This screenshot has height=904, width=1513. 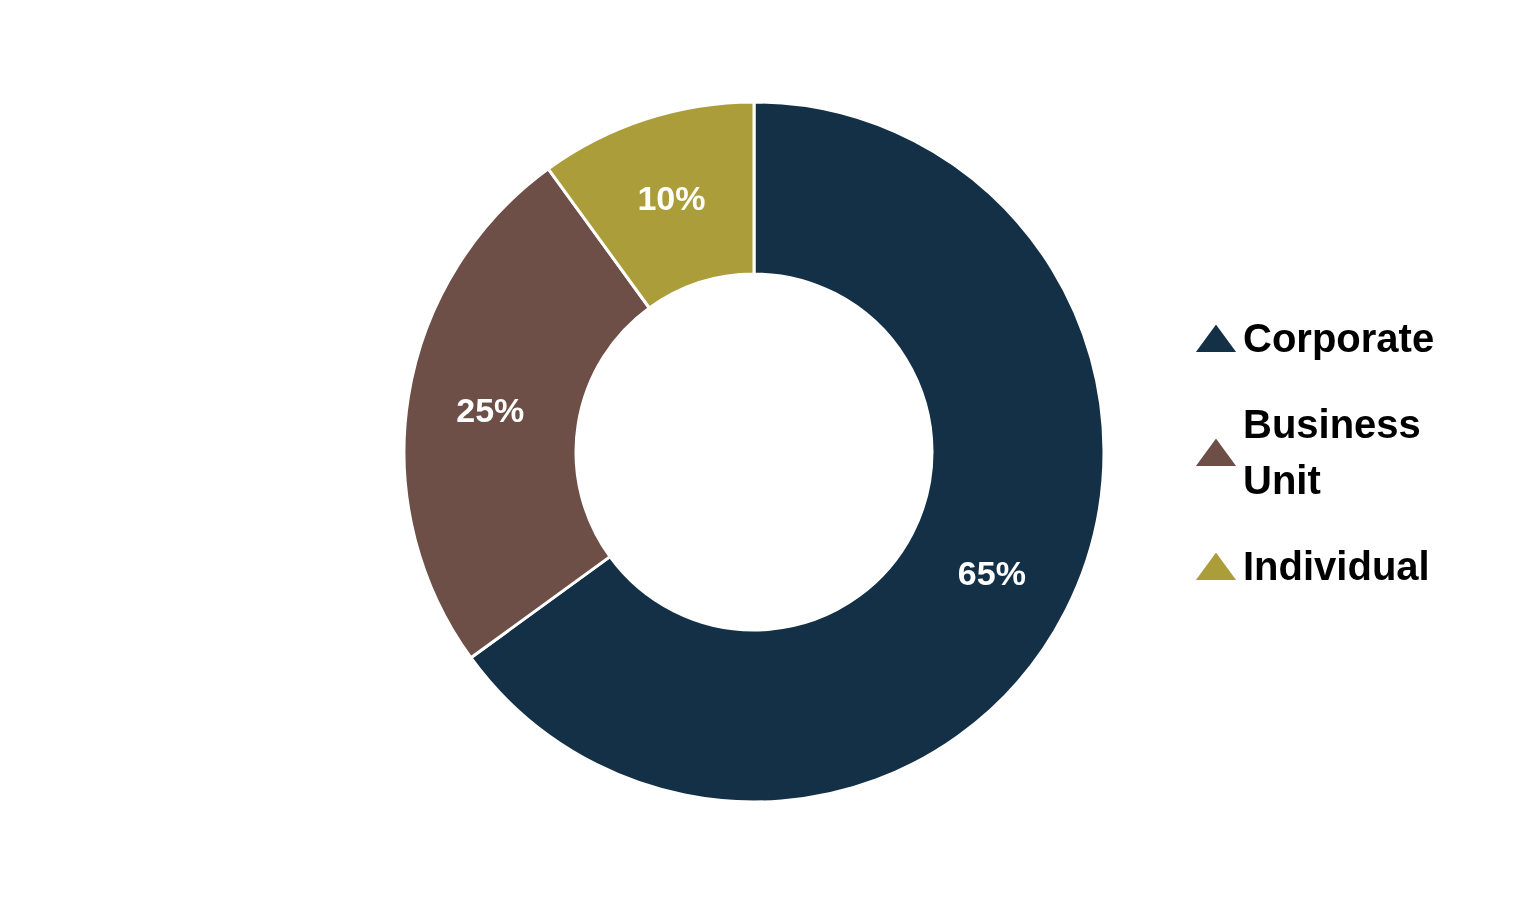 What do you see at coordinates (490, 410) in the screenshot?
I see `data-label: 25%` at bounding box center [490, 410].